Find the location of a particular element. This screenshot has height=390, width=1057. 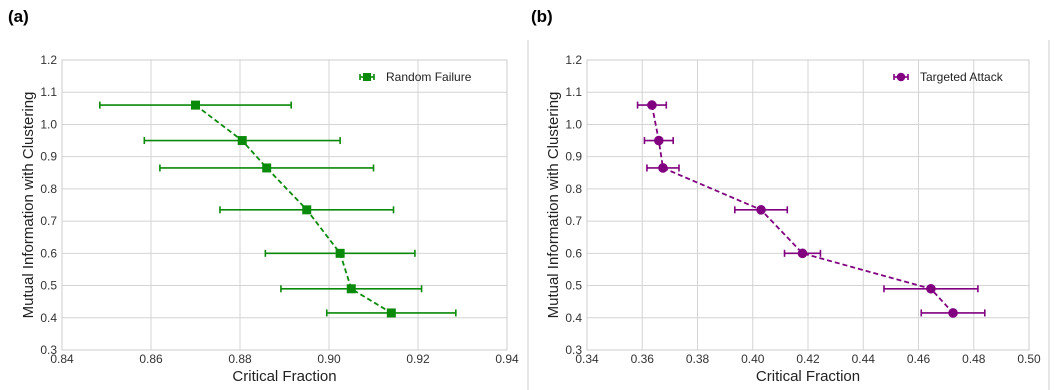

x-tick-label: 0.46 is located at coordinates (919, 359).